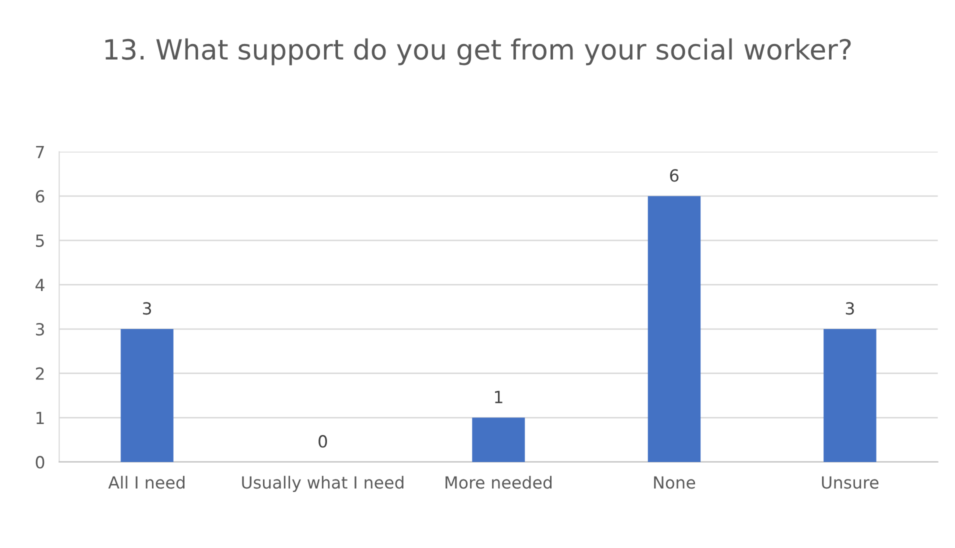 This screenshot has width=955, height=548. What do you see at coordinates (323, 484) in the screenshot?
I see `x-tick-label: Usually what I need` at bounding box center [323, 484].